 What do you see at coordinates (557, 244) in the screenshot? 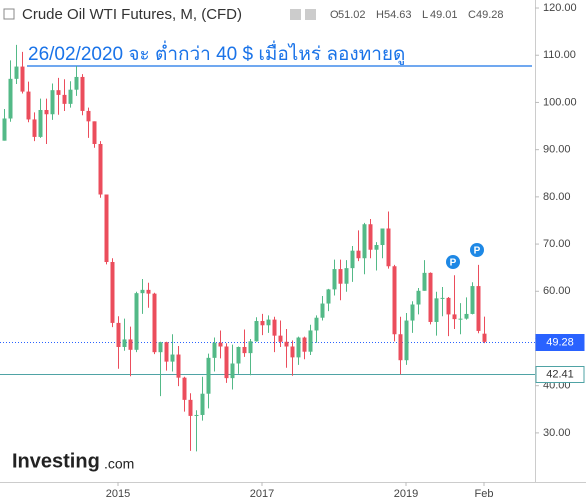
I see `y-tick-label: 70.00` at bounding box center [557, 244].